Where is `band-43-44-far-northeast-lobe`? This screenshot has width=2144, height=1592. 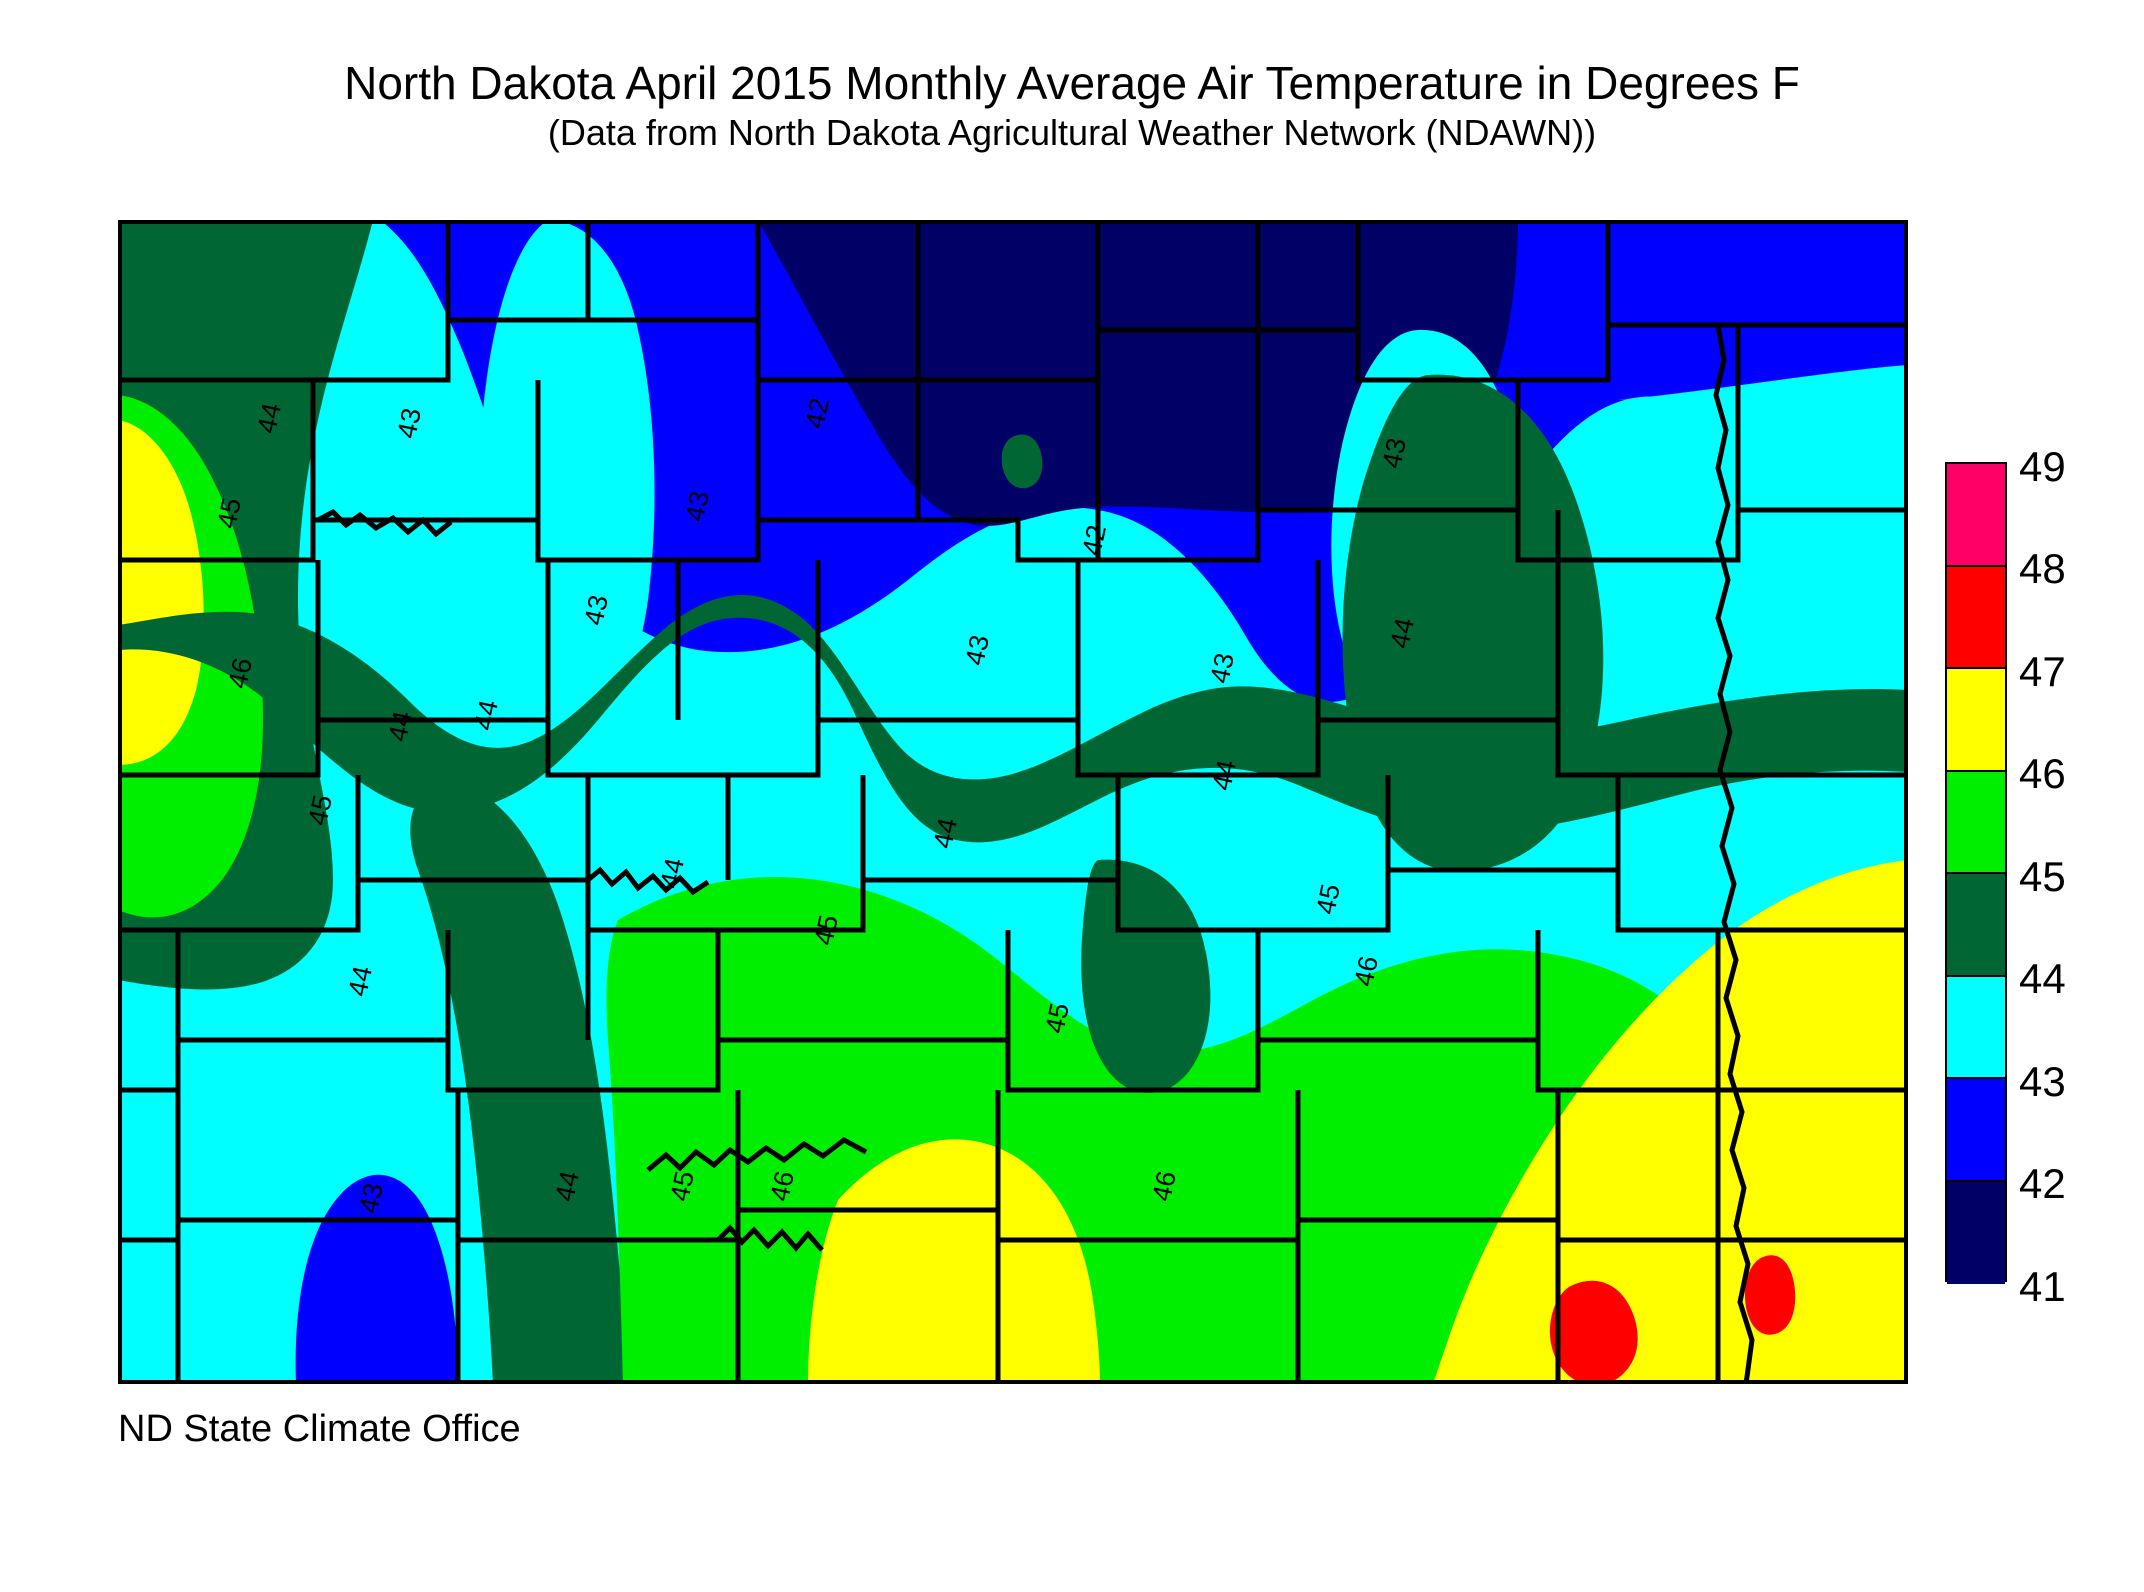
band-43-44-far-northeast-lobe is located at coordinates (1763, 545).